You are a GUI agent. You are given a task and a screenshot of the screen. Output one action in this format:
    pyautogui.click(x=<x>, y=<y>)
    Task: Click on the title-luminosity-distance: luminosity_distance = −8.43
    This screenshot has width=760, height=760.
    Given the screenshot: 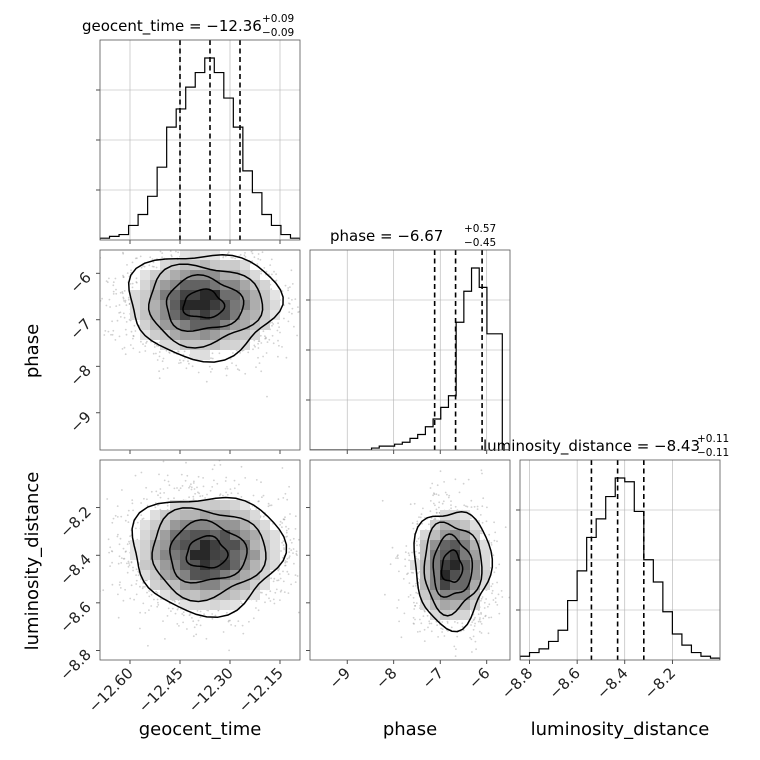 What is the action you would take?
    pyautogui.click(x=591, y=446)
    